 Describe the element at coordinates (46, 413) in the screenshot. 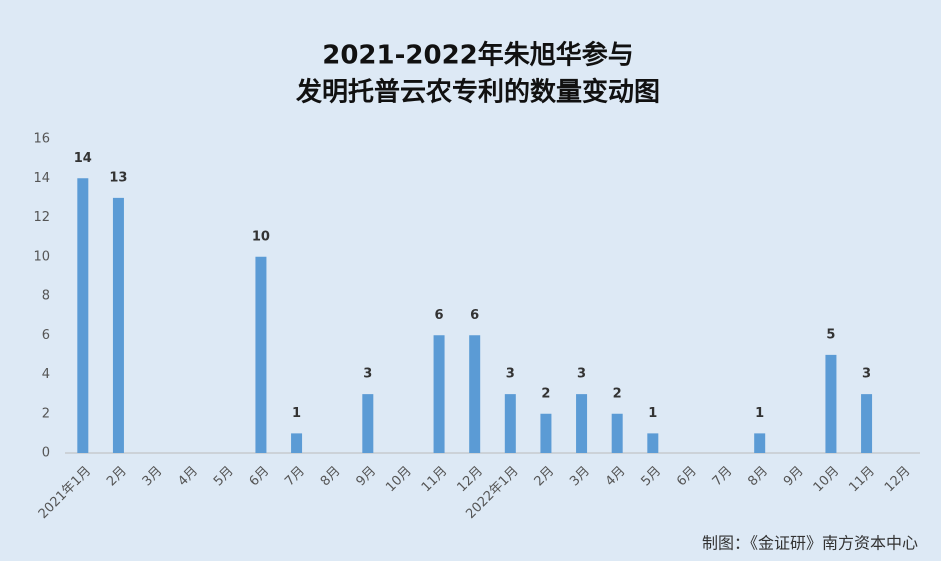

I see `y-tick-label: 2` at that location.